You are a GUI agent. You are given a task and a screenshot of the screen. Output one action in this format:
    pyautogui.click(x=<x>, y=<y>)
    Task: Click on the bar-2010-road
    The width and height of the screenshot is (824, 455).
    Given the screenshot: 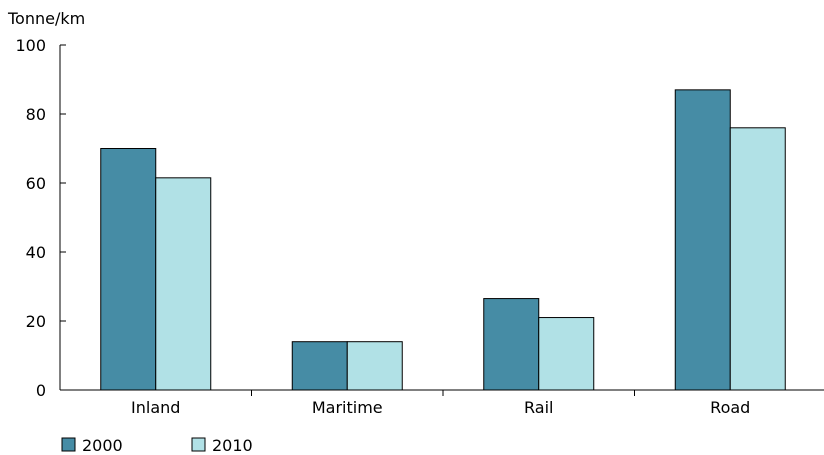 What is the action you would take?
    pyautogui.click(x=757, y=259)
    